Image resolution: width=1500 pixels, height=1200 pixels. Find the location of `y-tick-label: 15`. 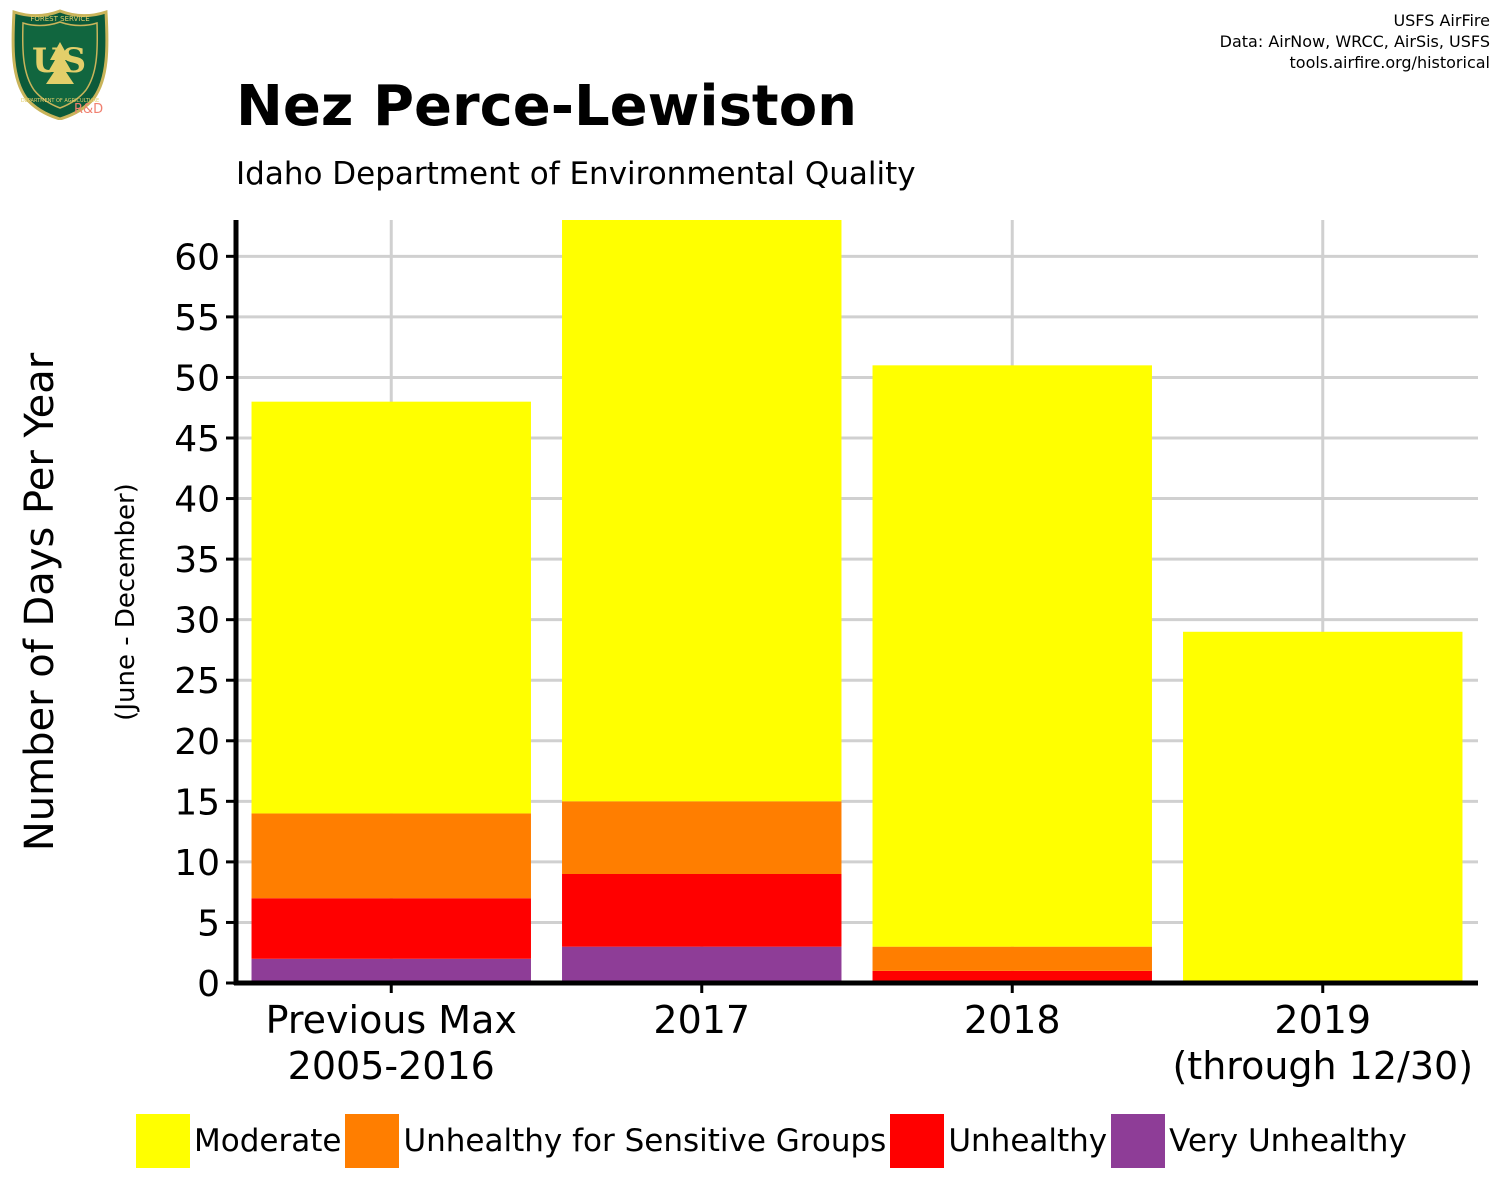

y-tick-label: 15 is located at coordinates (197, 802).